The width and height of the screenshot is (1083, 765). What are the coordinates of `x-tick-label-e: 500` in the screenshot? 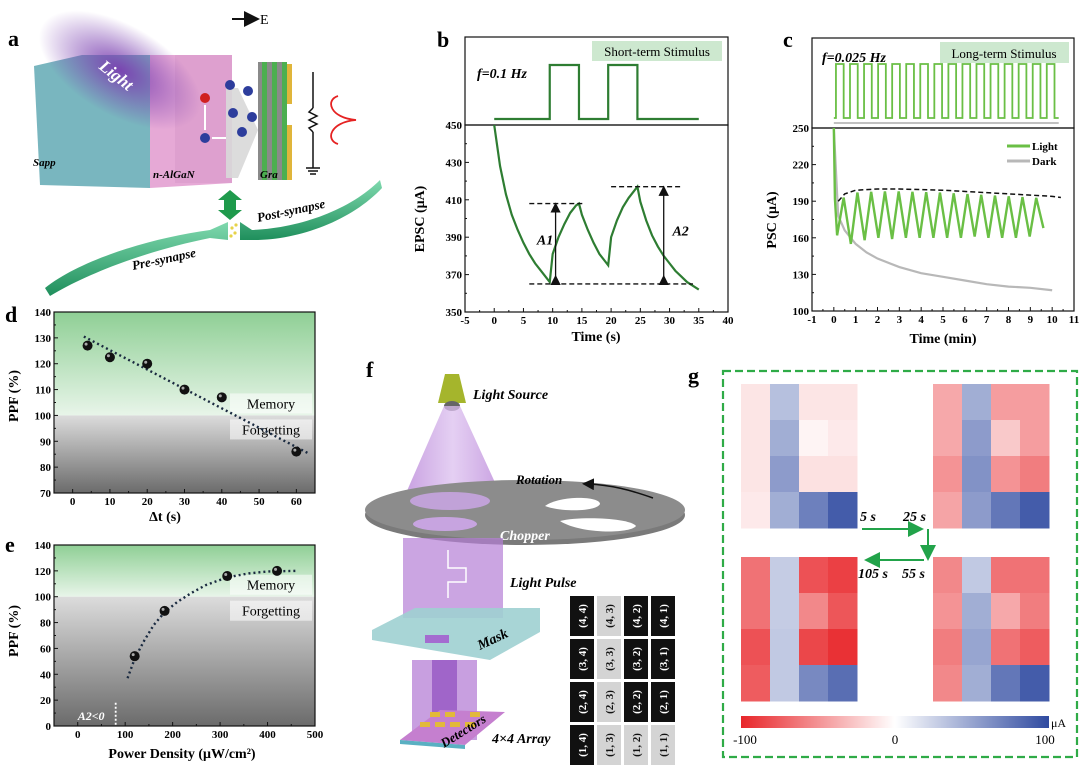 It's located at (315, 735).